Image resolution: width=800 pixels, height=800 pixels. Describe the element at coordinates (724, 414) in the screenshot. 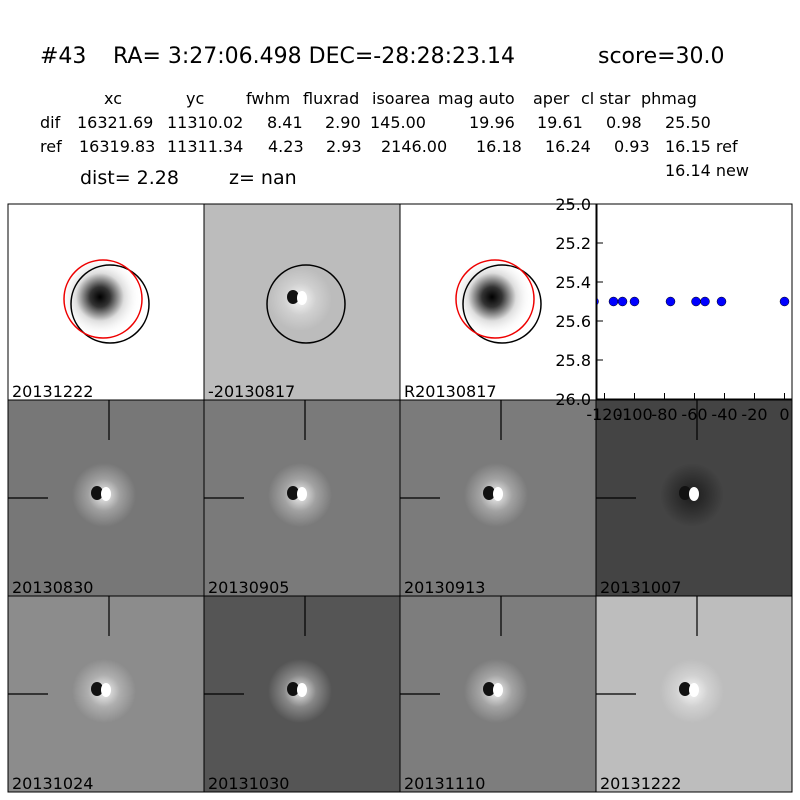

I see `x-tick-label: -40` at that location.